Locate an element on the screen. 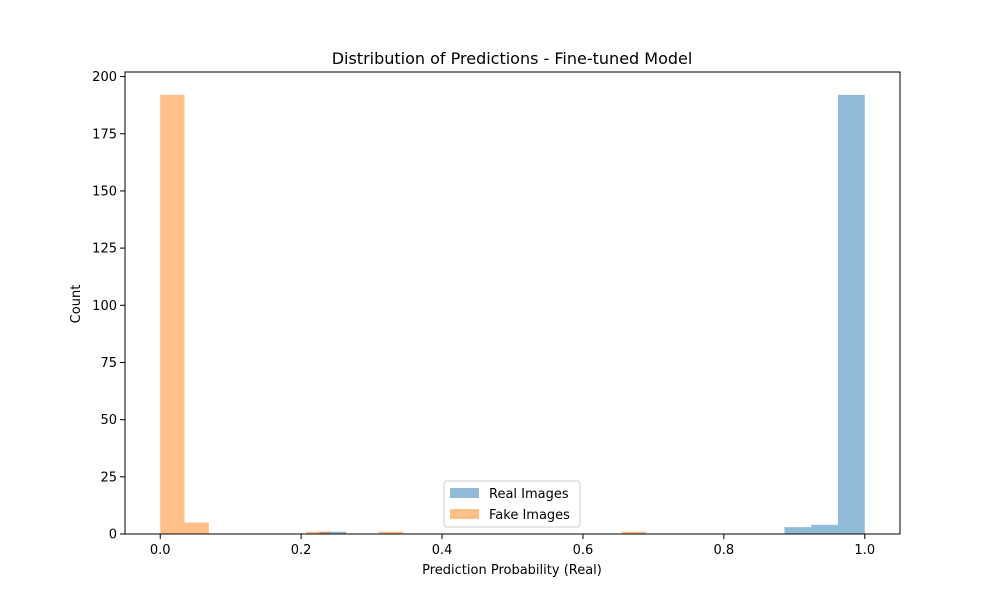  x-tick-label: 0.0 is located at coordinates (160, 550).